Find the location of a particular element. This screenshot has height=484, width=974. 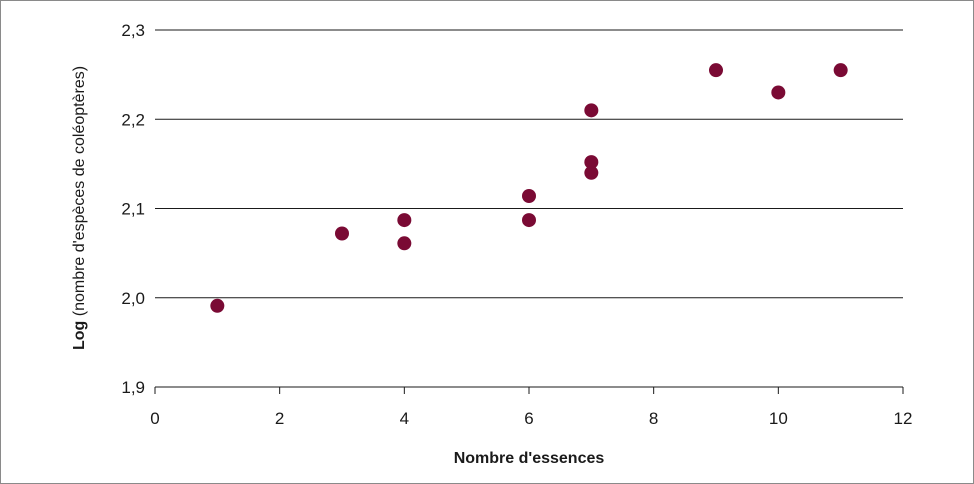

x-tick-labels: 0 2 4 6 8 10 12 is located at coordinates (531, 418).